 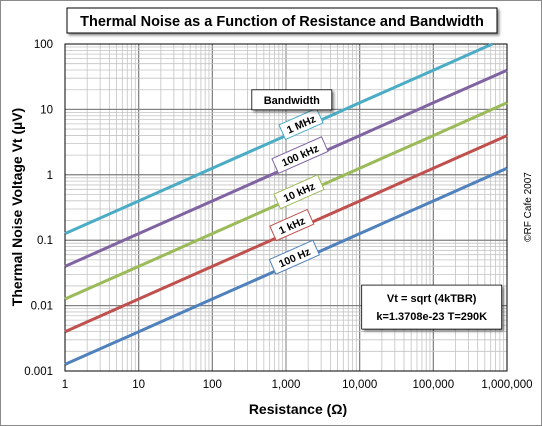 I want to click on x-tick-label: 1,000,000, so click(x=506, y=385).